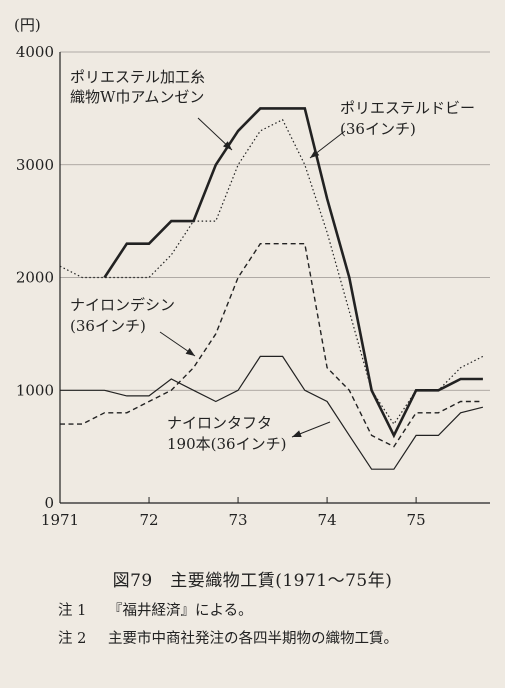 The height and width of the screenshot is (688, 505). What do you see at coordinates (72, 611) in the screenshot?
I see `note-1-tag: 注 1` at bounding box center [72, 611].